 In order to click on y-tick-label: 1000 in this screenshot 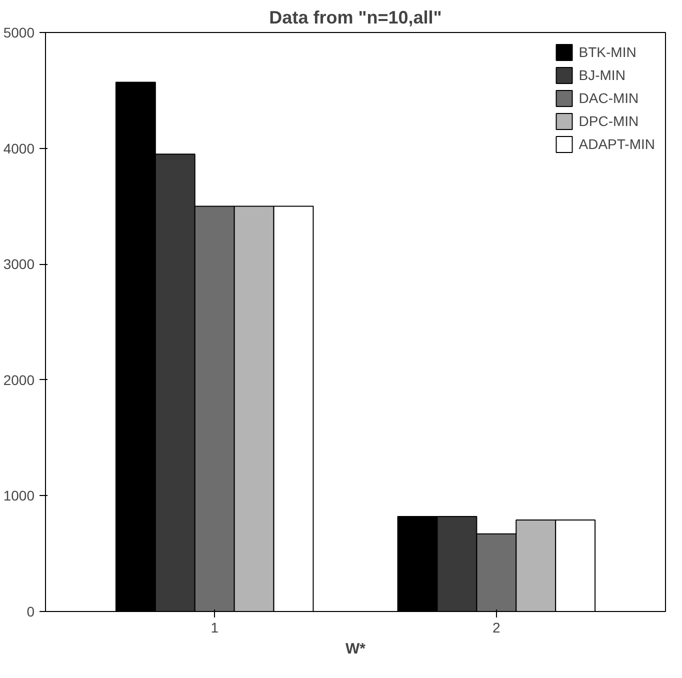, I will do `click(19, 496)`.